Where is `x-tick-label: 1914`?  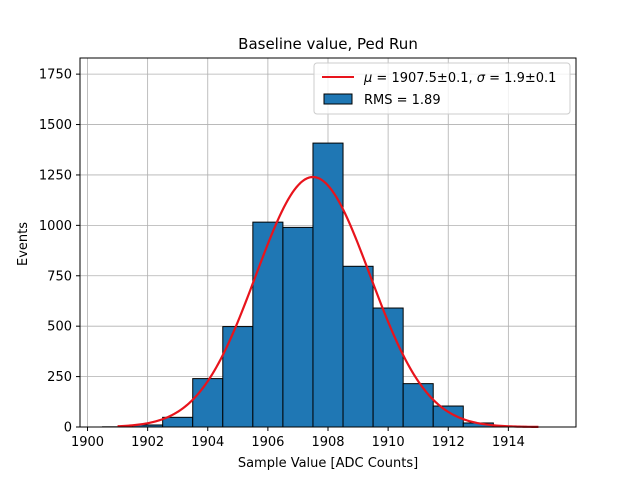
x-tick-label: 1914 is located at coordinates (508, 442).